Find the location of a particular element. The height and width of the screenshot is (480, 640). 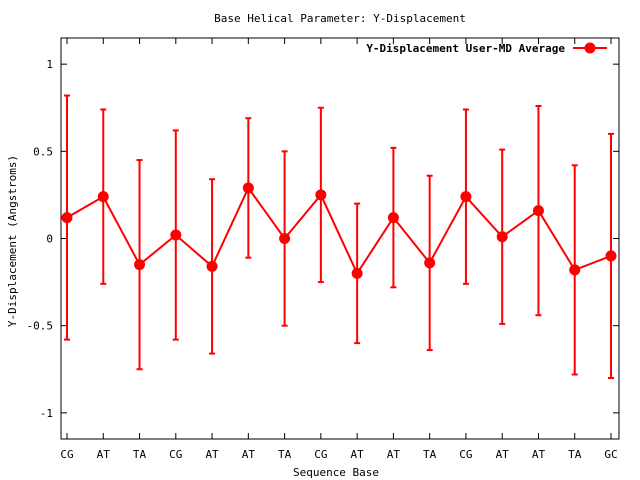

y-tick-label: 1 is located at coordinates (49, 64).